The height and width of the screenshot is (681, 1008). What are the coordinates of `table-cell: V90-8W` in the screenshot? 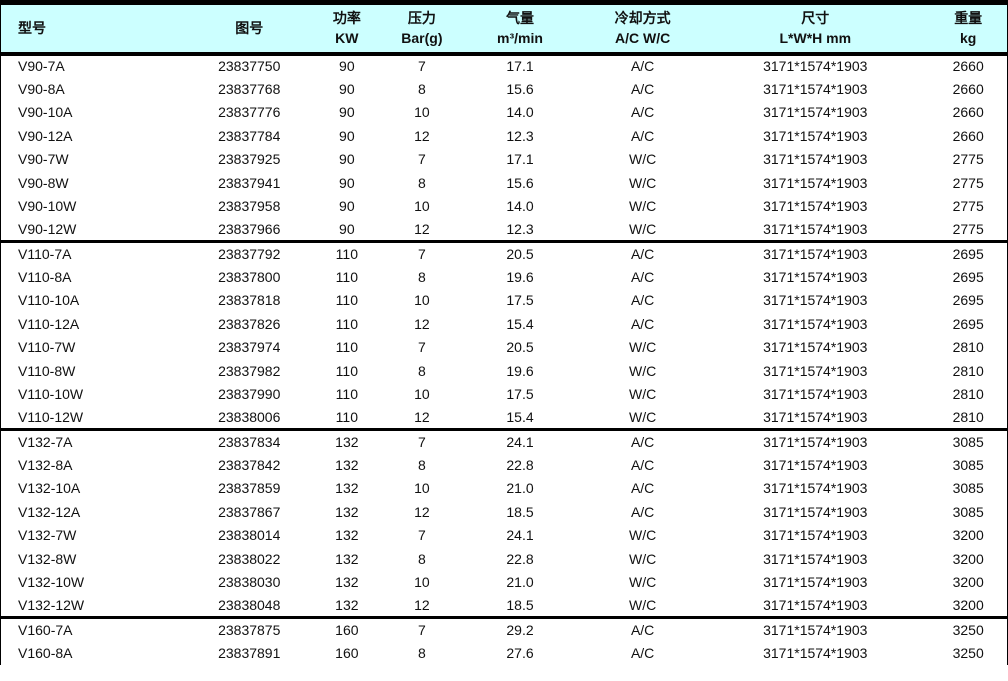 It's located at (43, 182).